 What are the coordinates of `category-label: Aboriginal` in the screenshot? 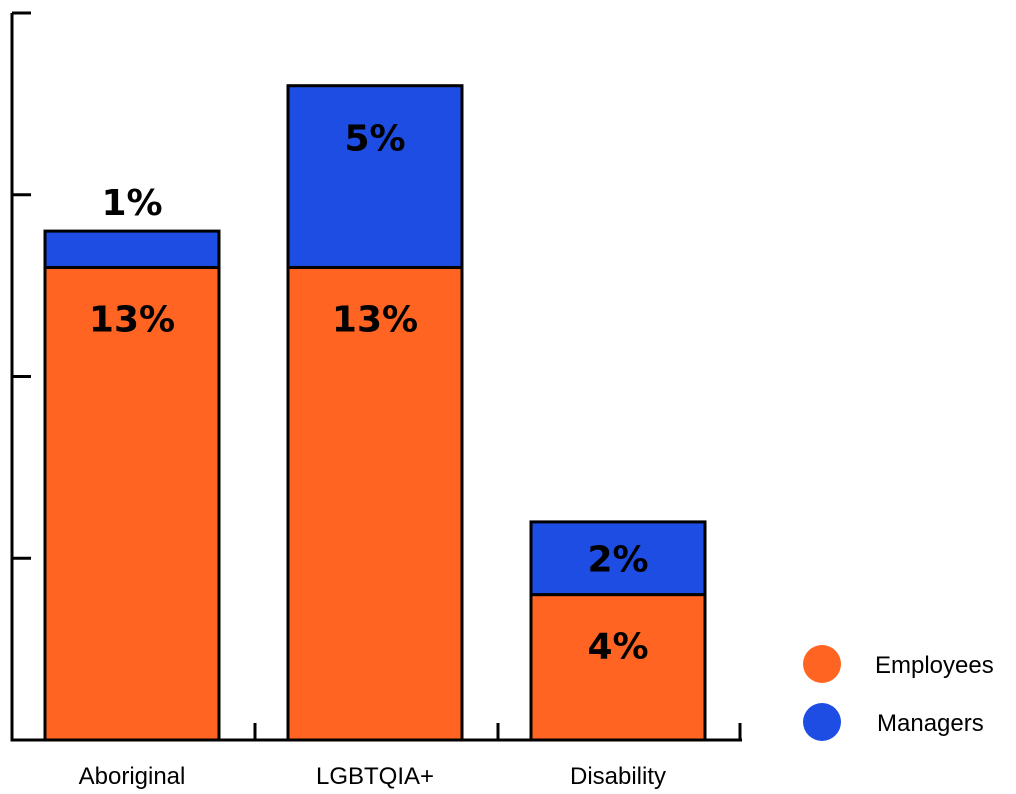 It's located at (132, 776).